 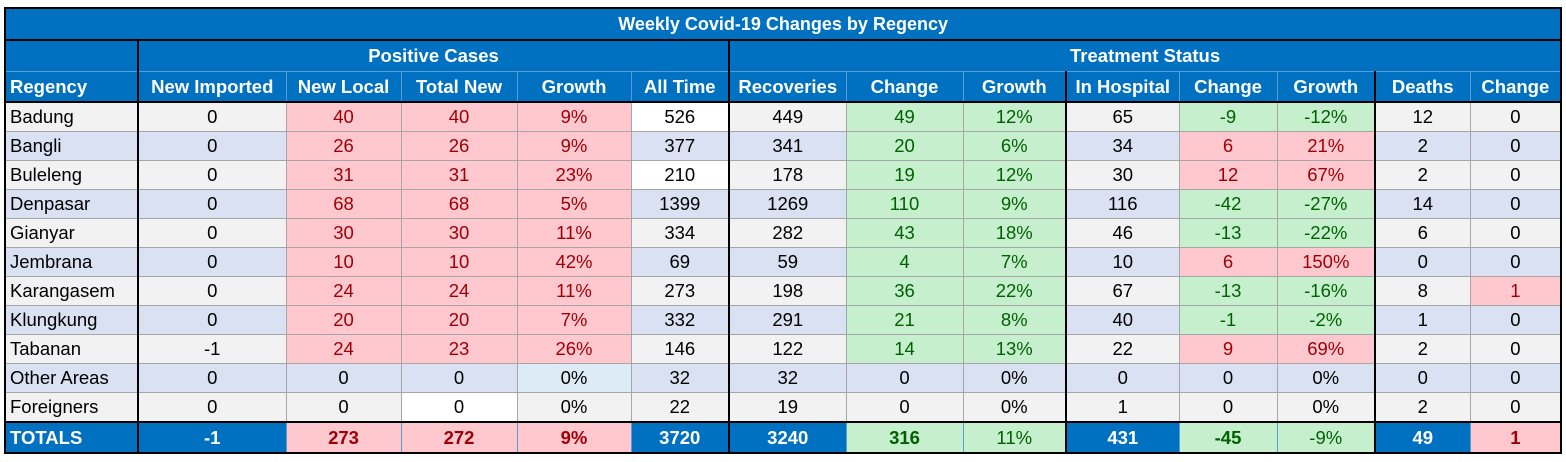 What do you see at coordinates (783, 24) in the screenshot?
I see `table-title: Weekly Covid-19 Changes by Regency` at bounding box center [783, 24].